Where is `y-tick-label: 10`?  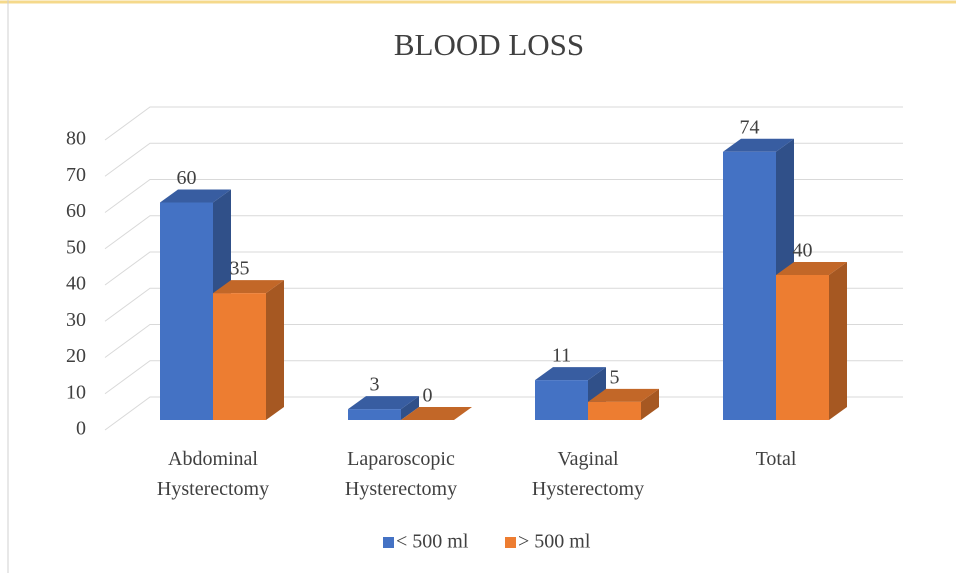 y-tick-label: 10 is located at coordinates (76, 392).